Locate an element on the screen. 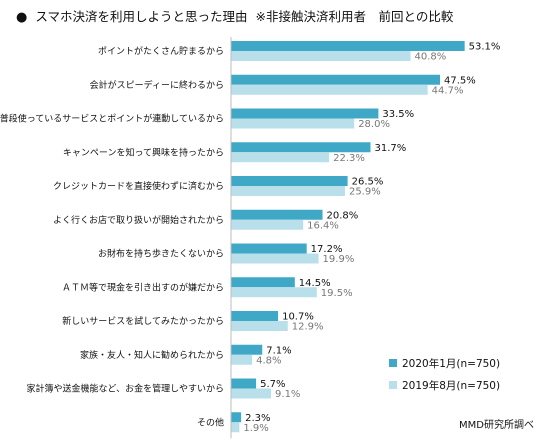 The width and height of the screenshot is (550, 440). title-text: スマホ決済を利用しようと思った理由 is located at coordinates (141, 16).